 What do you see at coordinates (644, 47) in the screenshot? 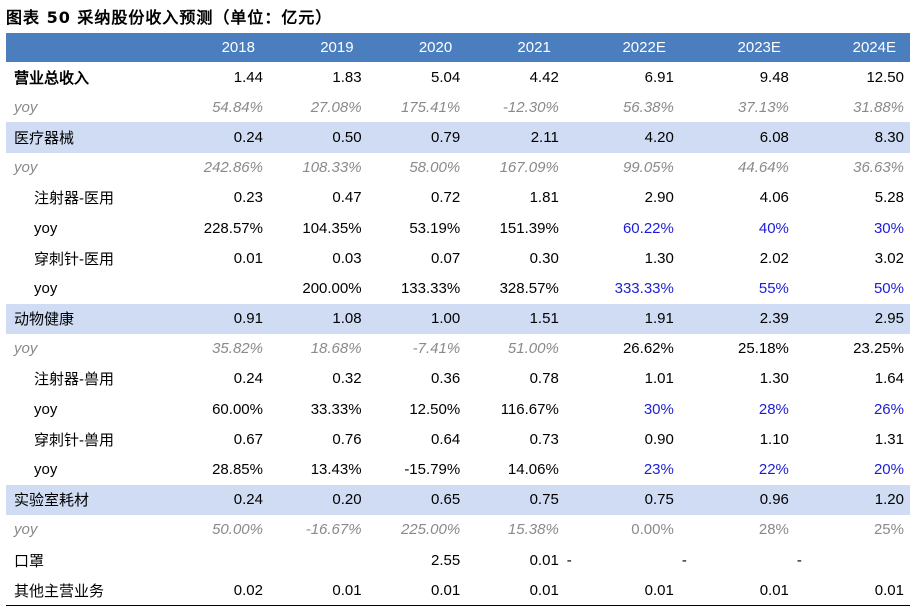
I see `header-cell-year: 2022E` at bounding box center [644, 47].